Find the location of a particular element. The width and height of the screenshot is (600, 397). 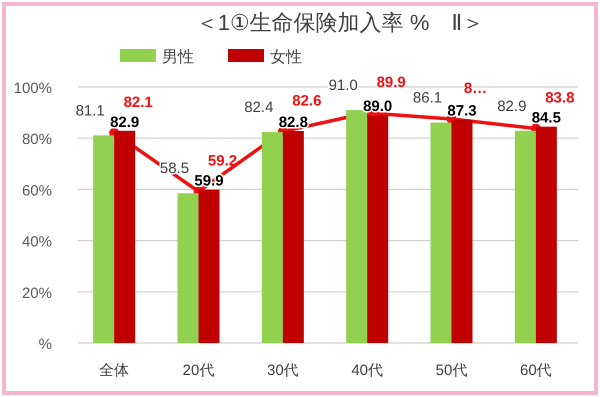

data-label: 82.6 is located at coordinates (307, 101).